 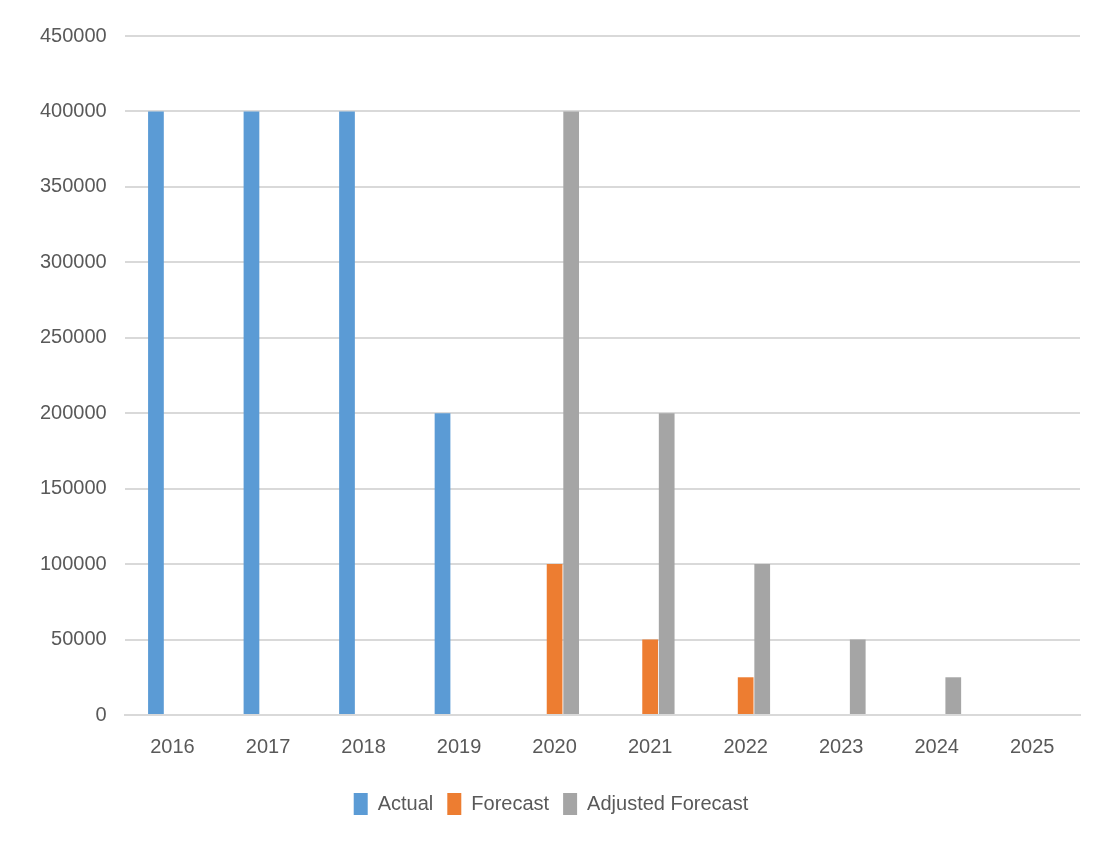 I want to click on x-tick-label: 2024, so click(x=936, y=745).